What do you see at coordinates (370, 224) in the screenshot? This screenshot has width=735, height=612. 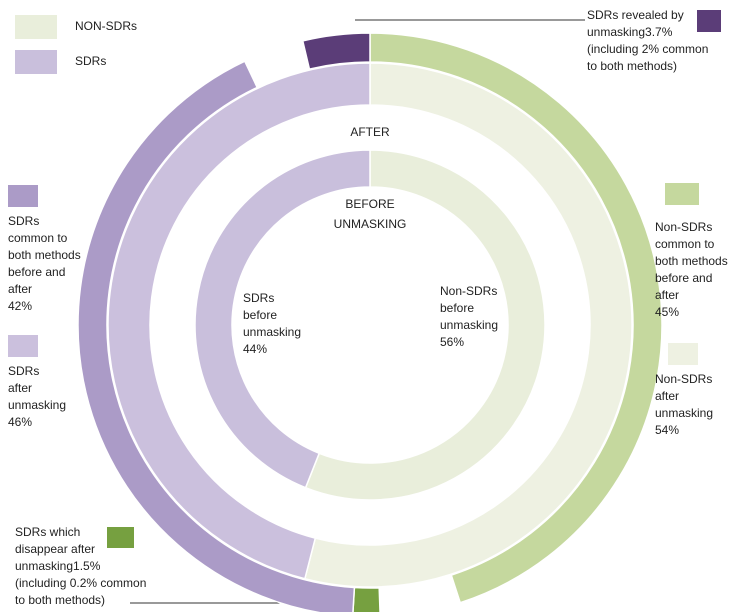 I see `ring-label: UNMASKING` at bounding box center [370, 224].